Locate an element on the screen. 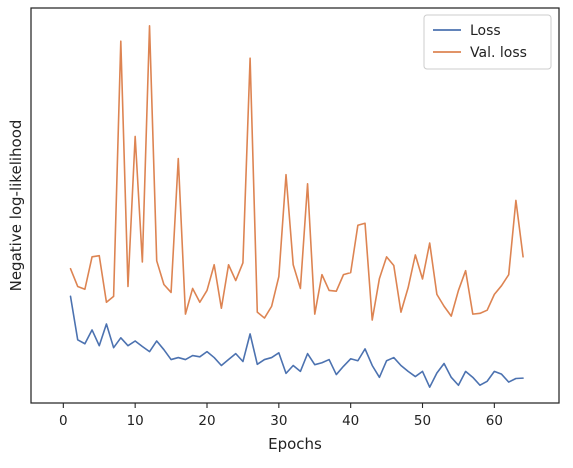 The height and width of the screenshot is (468, 573). legend-box is located at coordinates (487, 42).